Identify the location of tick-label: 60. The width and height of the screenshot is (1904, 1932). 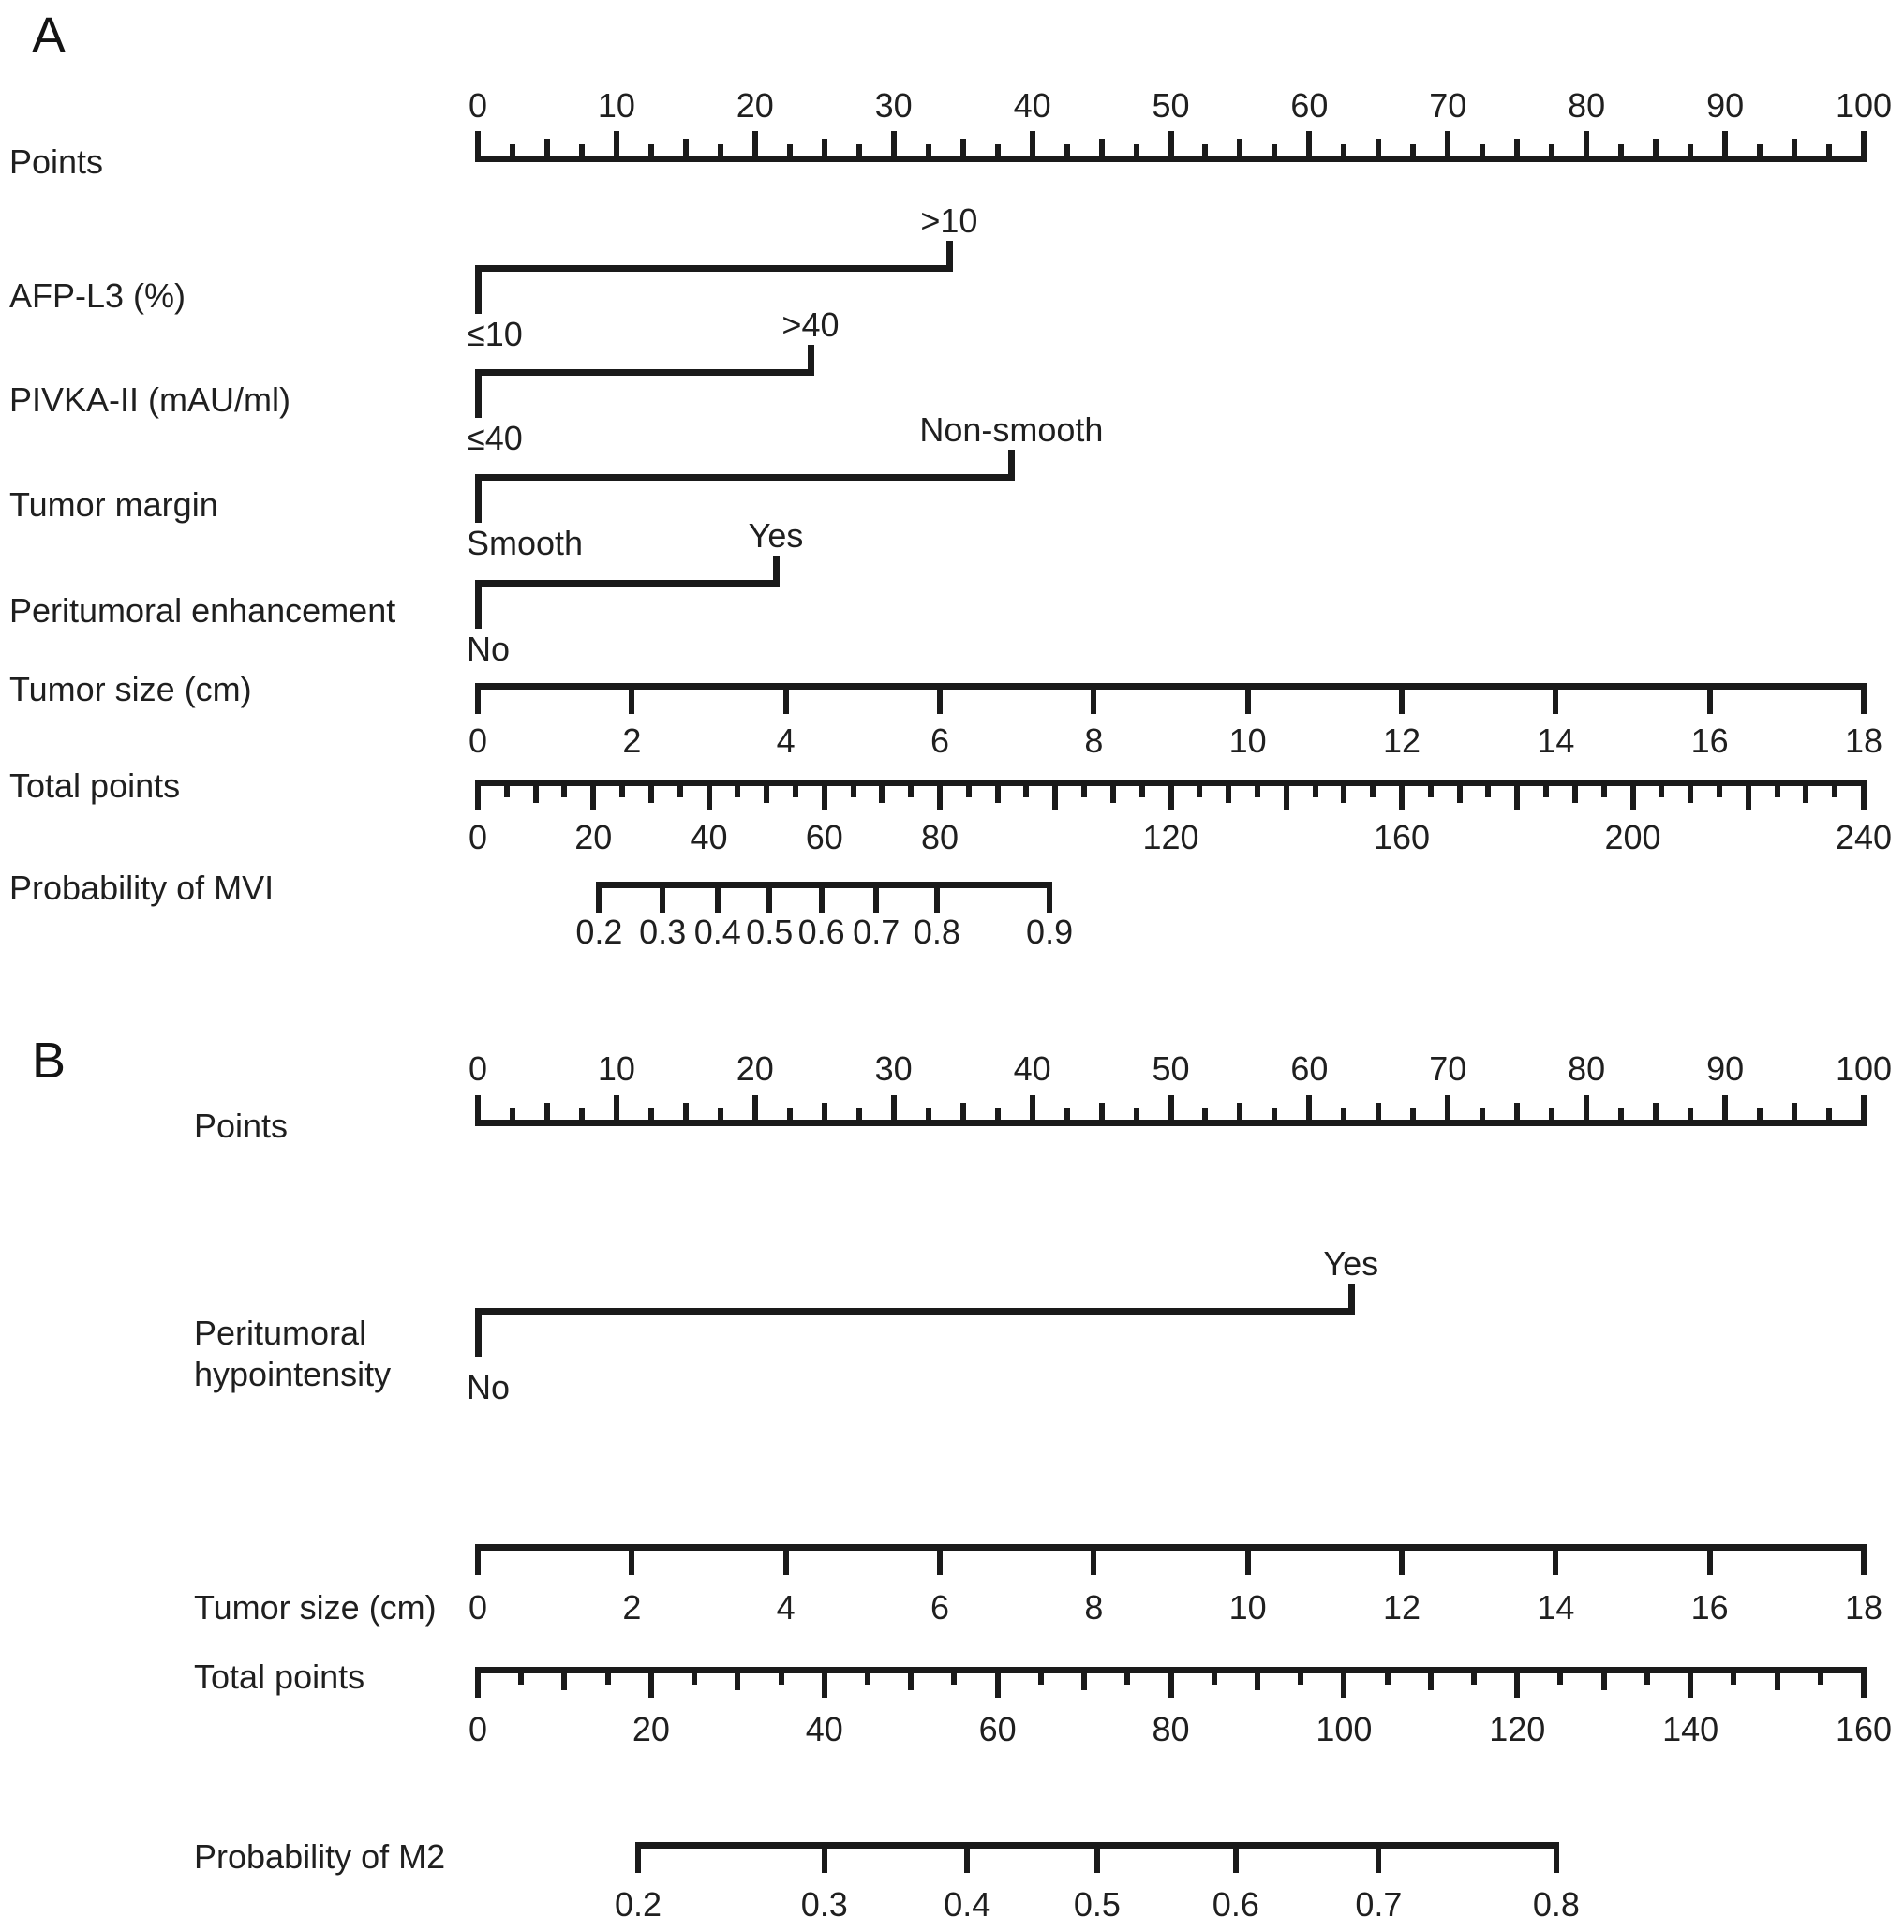
(1309, 106).